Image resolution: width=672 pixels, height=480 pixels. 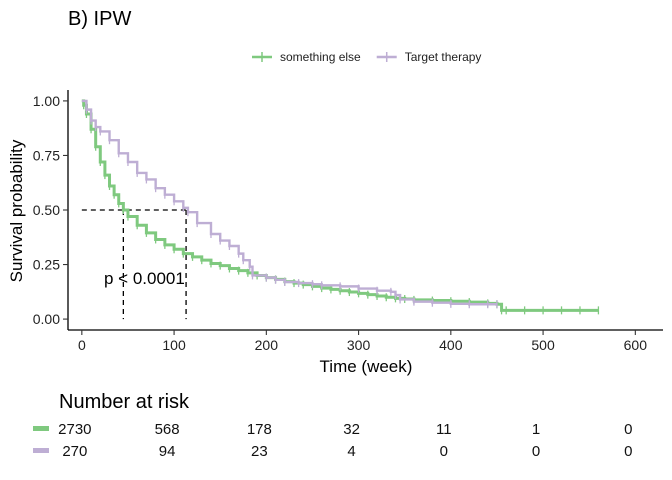 I want to click on legend-label: Target therapy, so click(x=443, y=57).